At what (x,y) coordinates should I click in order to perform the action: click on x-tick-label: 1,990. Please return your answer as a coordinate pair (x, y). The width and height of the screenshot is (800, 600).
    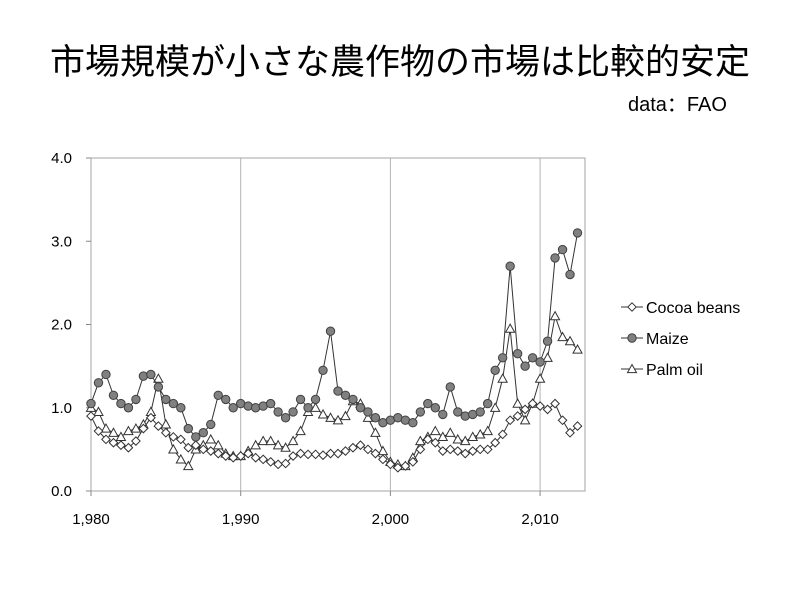
    Looking at the image, I should click on (241, 519).